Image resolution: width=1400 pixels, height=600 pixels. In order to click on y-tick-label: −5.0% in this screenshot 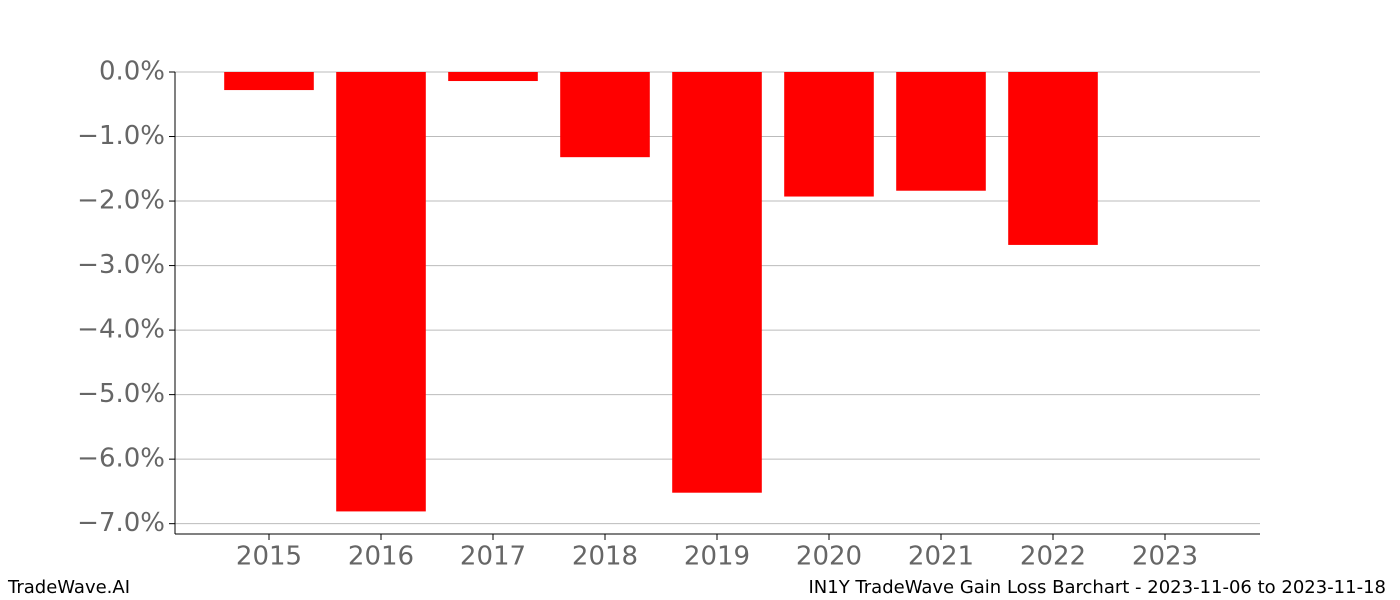, I will do `click(121, 394)`.